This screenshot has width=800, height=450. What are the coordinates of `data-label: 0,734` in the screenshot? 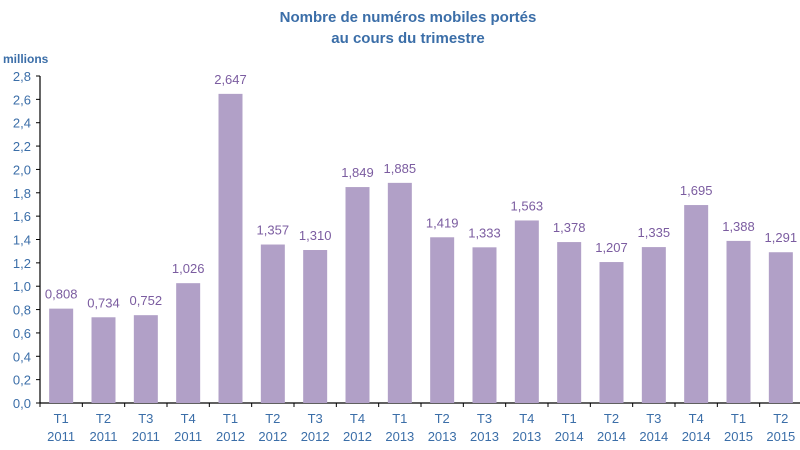 It's located at (103, 302).